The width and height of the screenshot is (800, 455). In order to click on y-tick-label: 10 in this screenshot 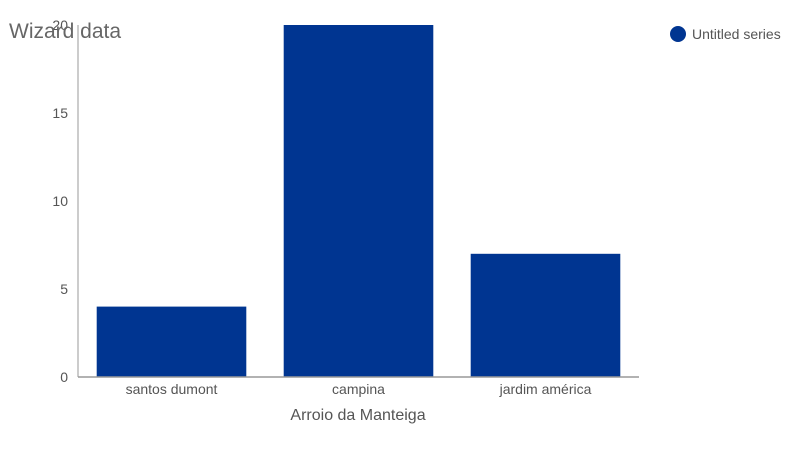, I will do `click(60, 201)`.